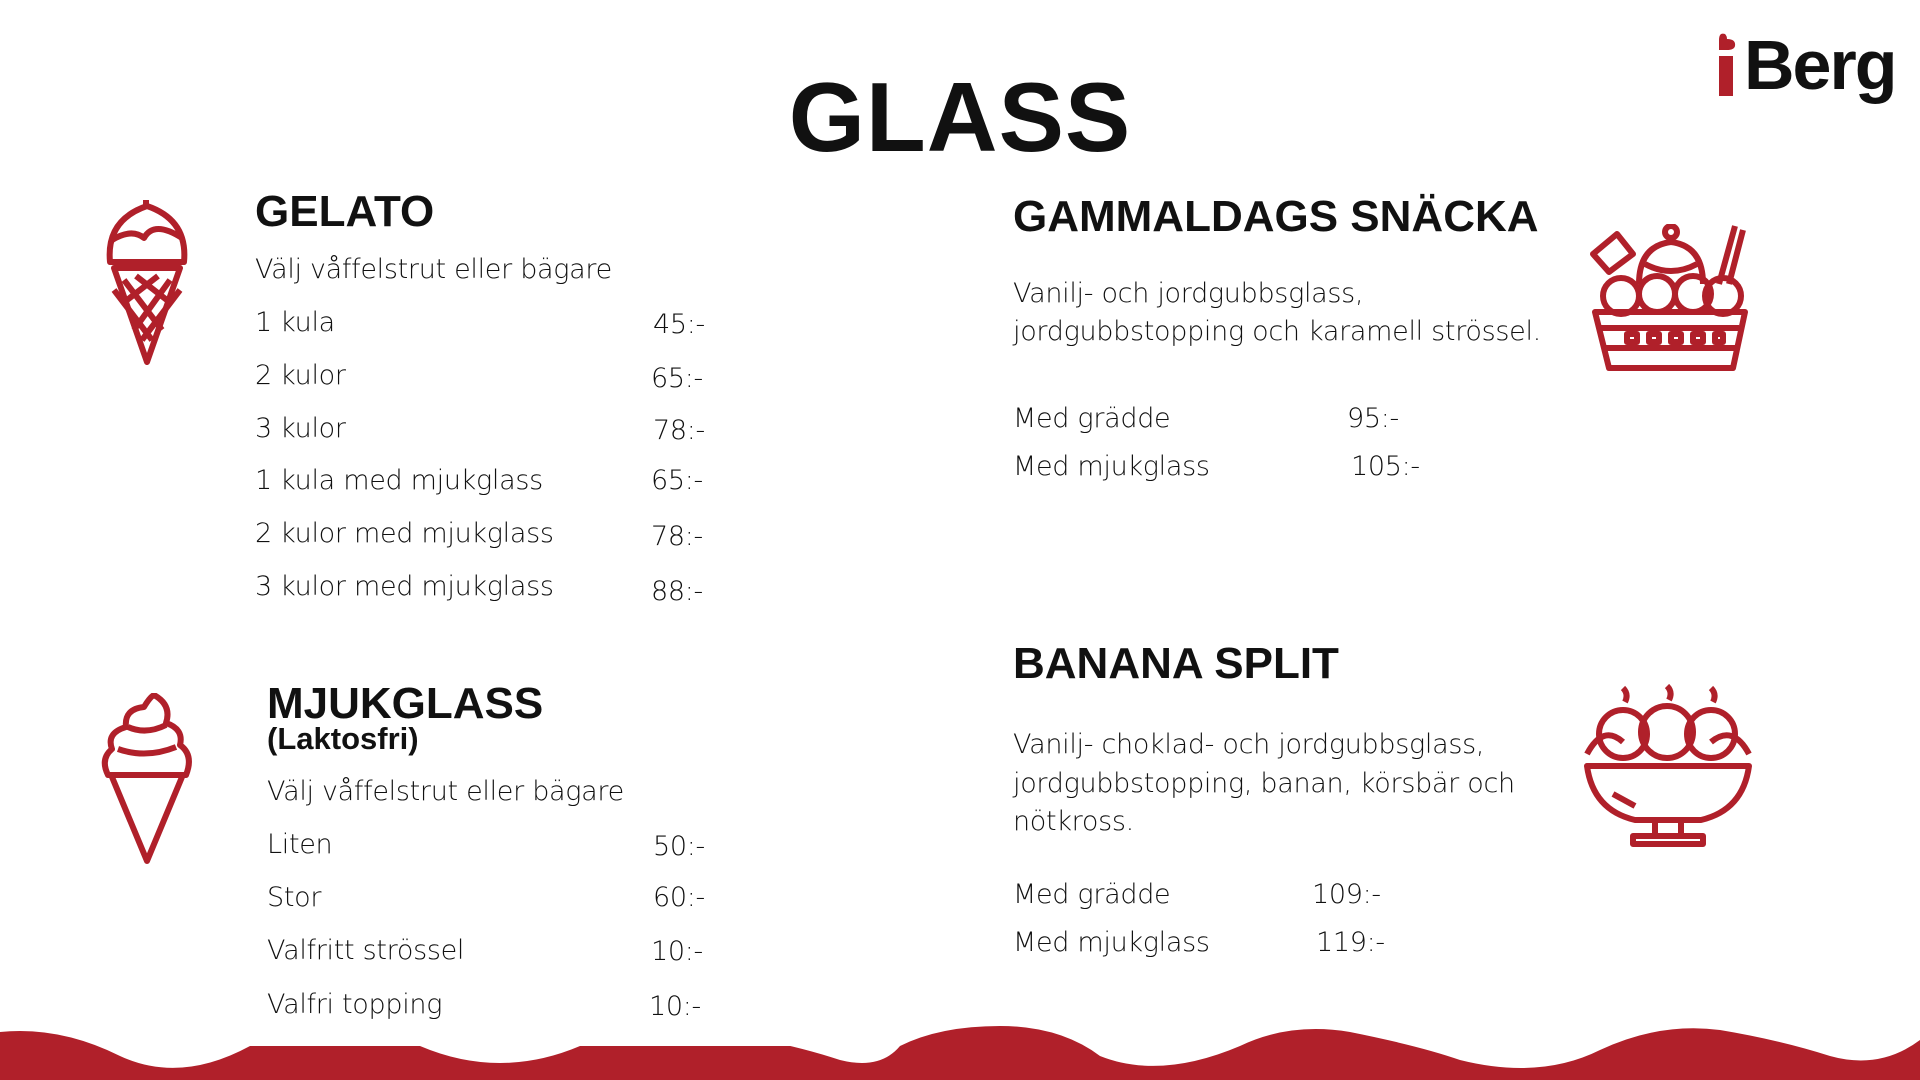 This screenshot has width=1920, height=1080. What do you see at coordinates (404, 586) in the screenshot?
I see `item-name: 3 kulor med mjukglass` at bounding box center [404, 586].